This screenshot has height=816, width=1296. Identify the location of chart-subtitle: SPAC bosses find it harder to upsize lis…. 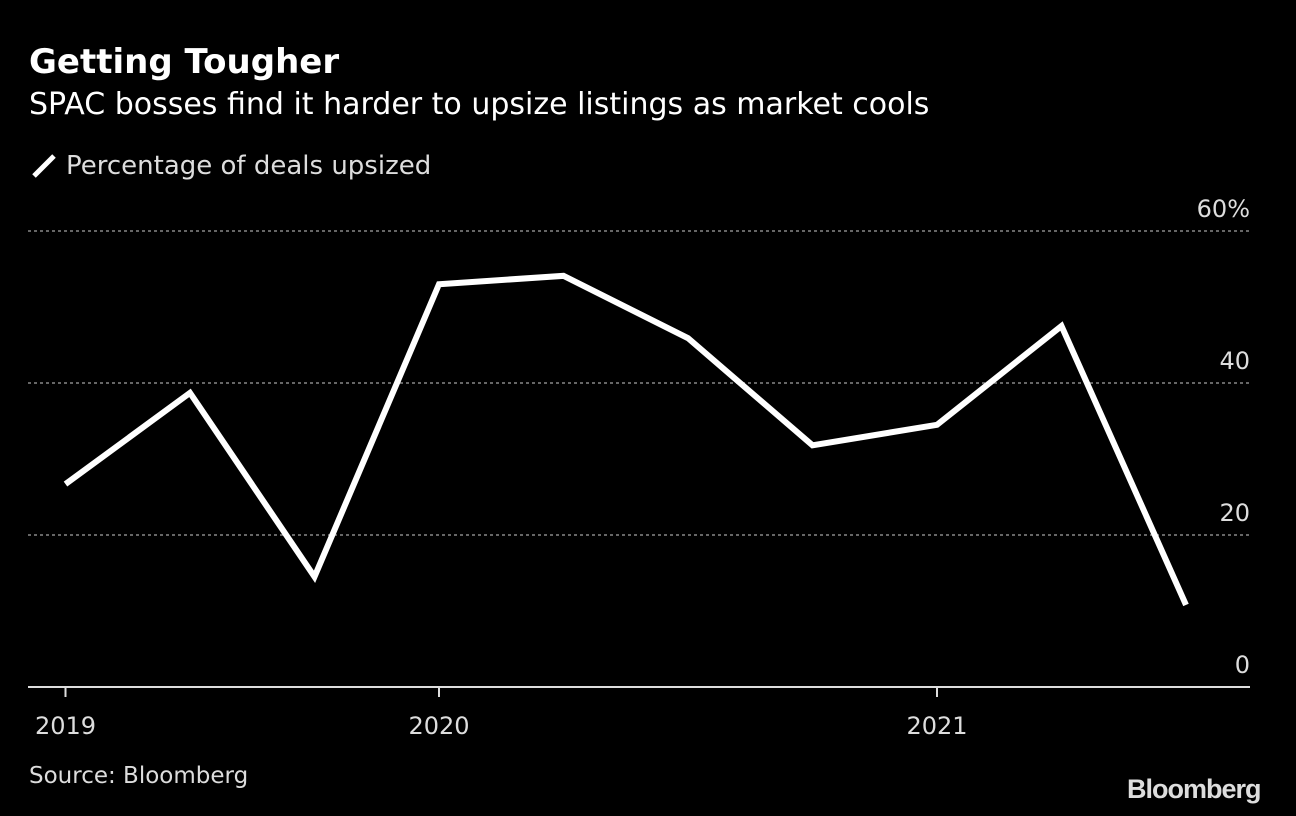
(479, 104).